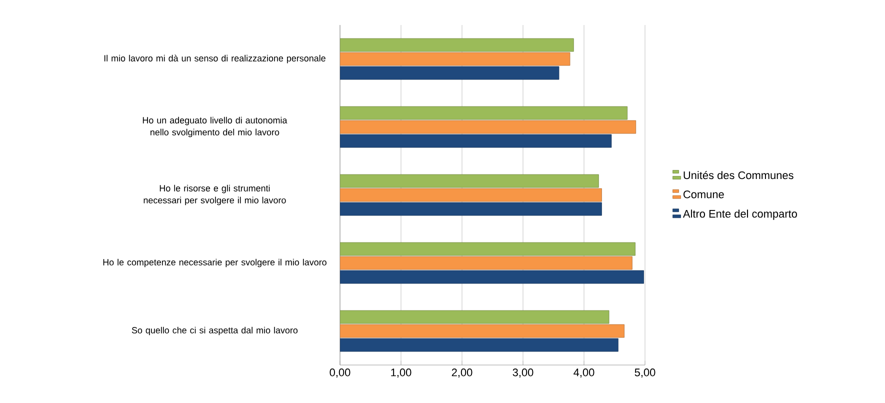 The image size is (885, 403). Describe the element at coordinates (340, 373) in the screenshot. I see `x-tick-label: 0,00` at that location.